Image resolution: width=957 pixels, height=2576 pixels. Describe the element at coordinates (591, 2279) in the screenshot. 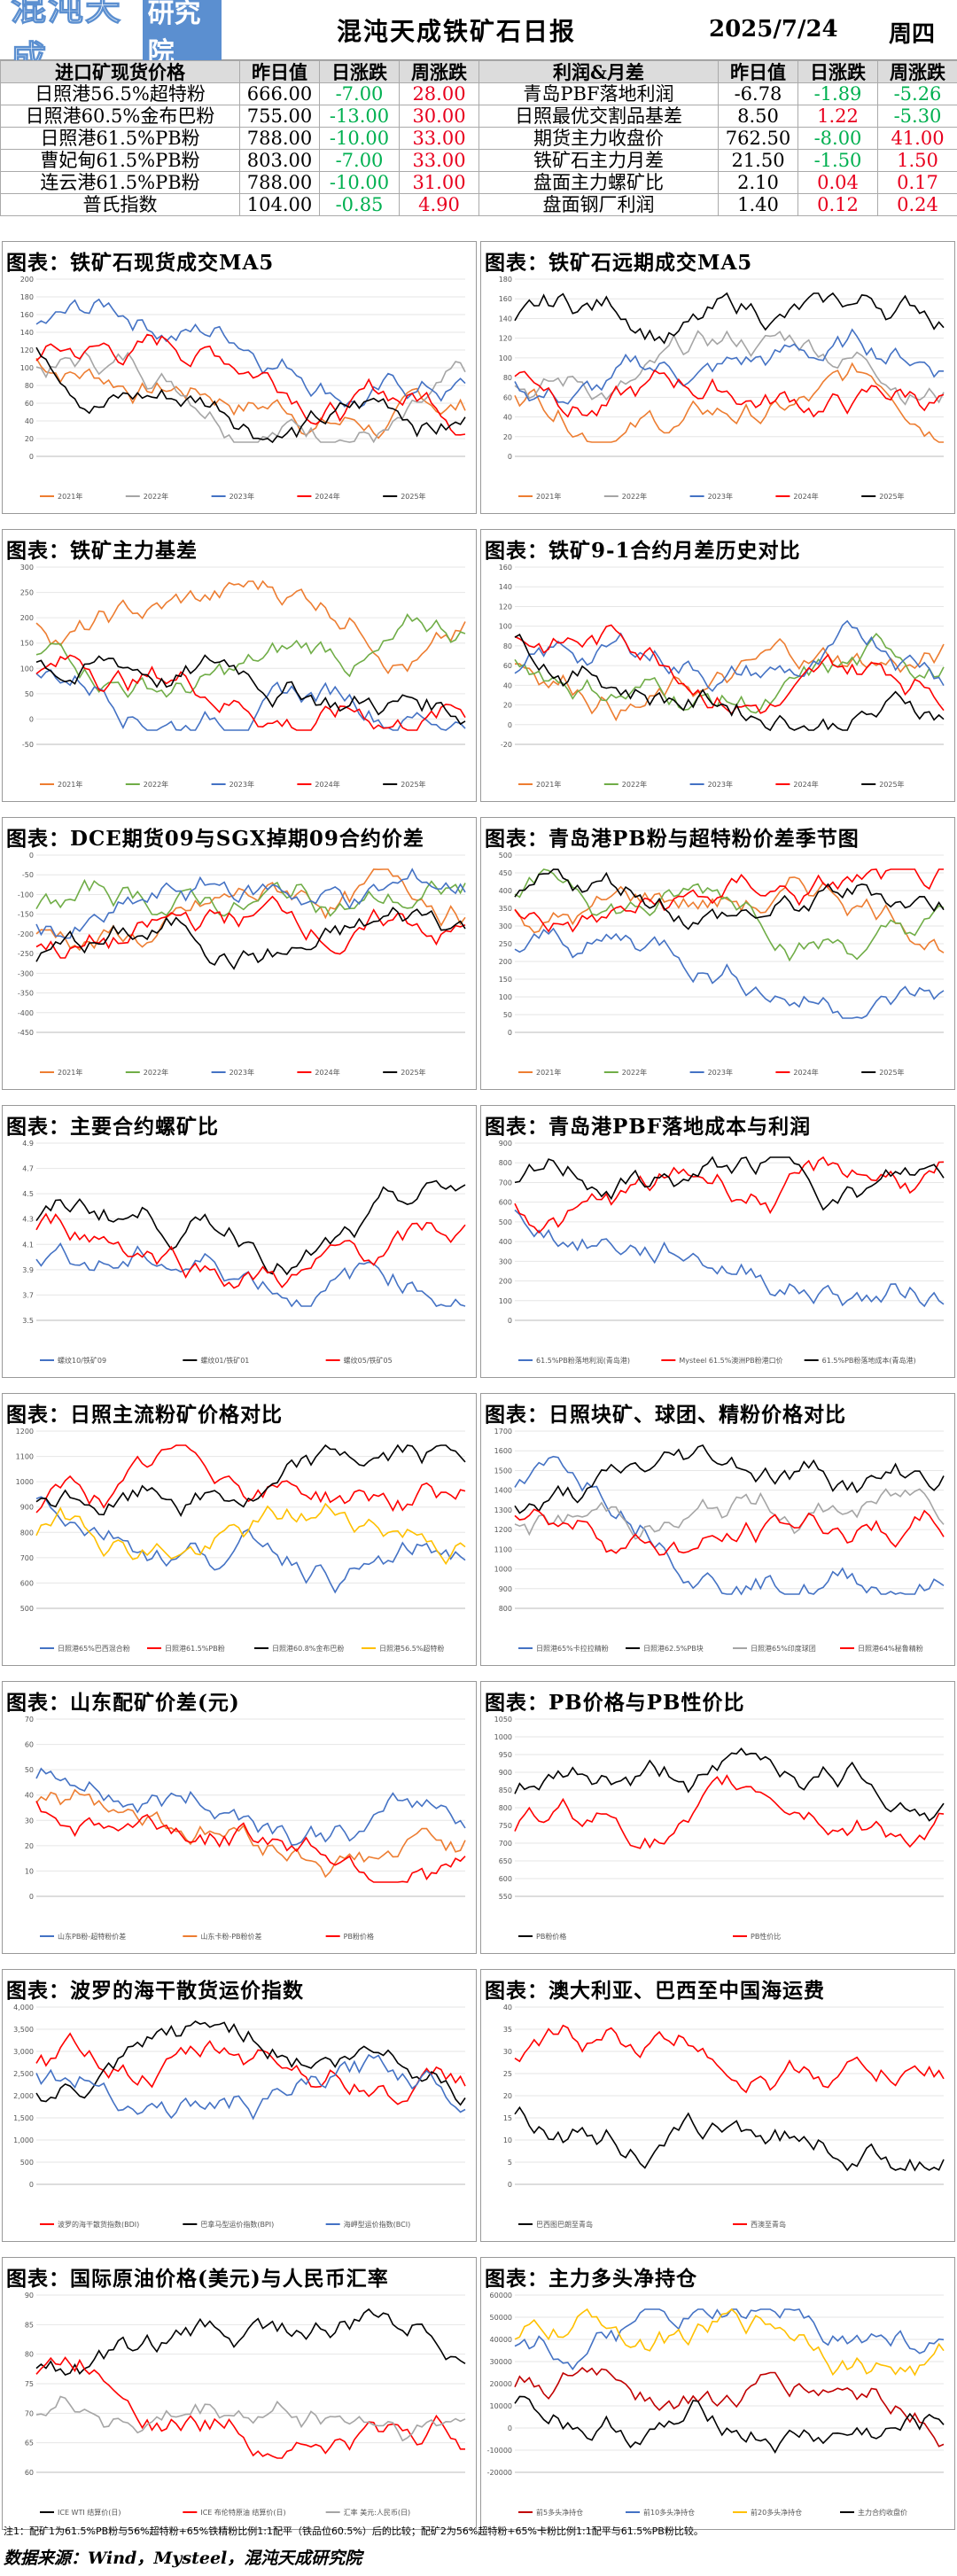

I see `chart-title: 图表：主力多头净持仓` at that location.